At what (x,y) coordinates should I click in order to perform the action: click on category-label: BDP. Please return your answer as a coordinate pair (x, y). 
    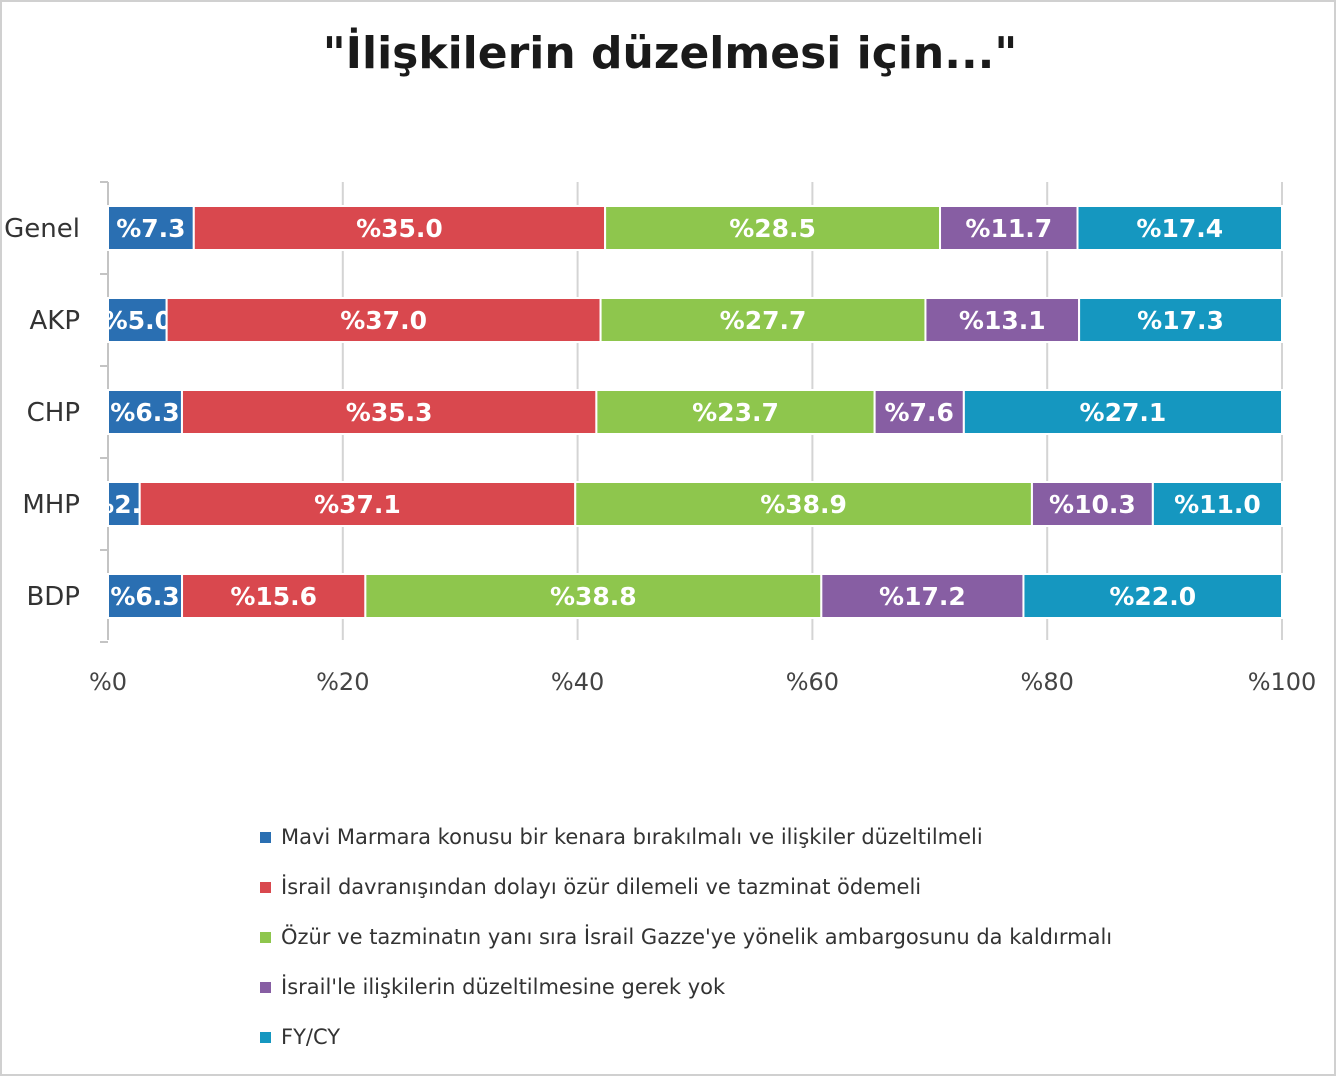
    Looking at the image, I should click on (53, 597).